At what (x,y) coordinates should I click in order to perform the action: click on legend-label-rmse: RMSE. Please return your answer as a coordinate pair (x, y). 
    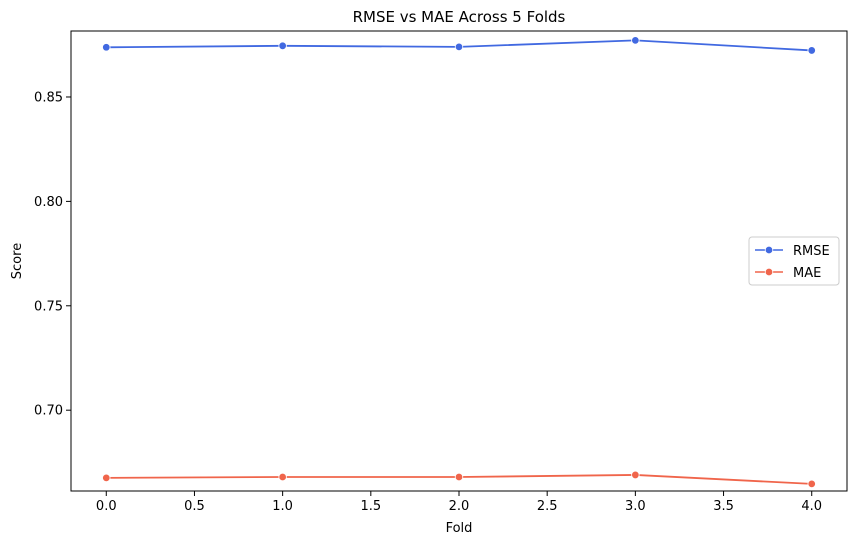
    Looking at the image, I should click on (811, 251).